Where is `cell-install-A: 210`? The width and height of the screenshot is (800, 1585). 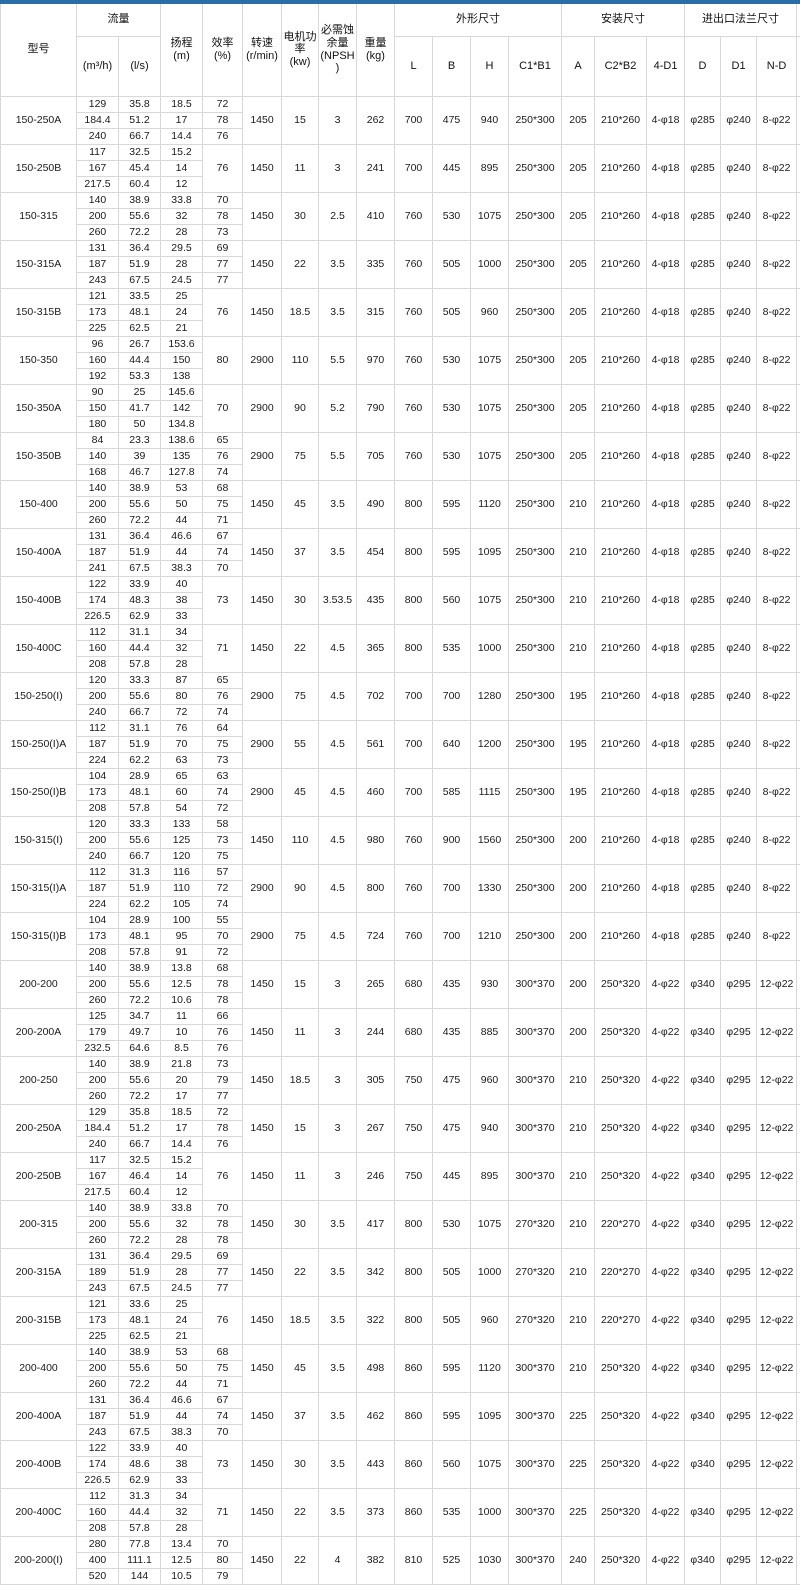 cell-install-A: 210 is located at coordinates (578, 1176).